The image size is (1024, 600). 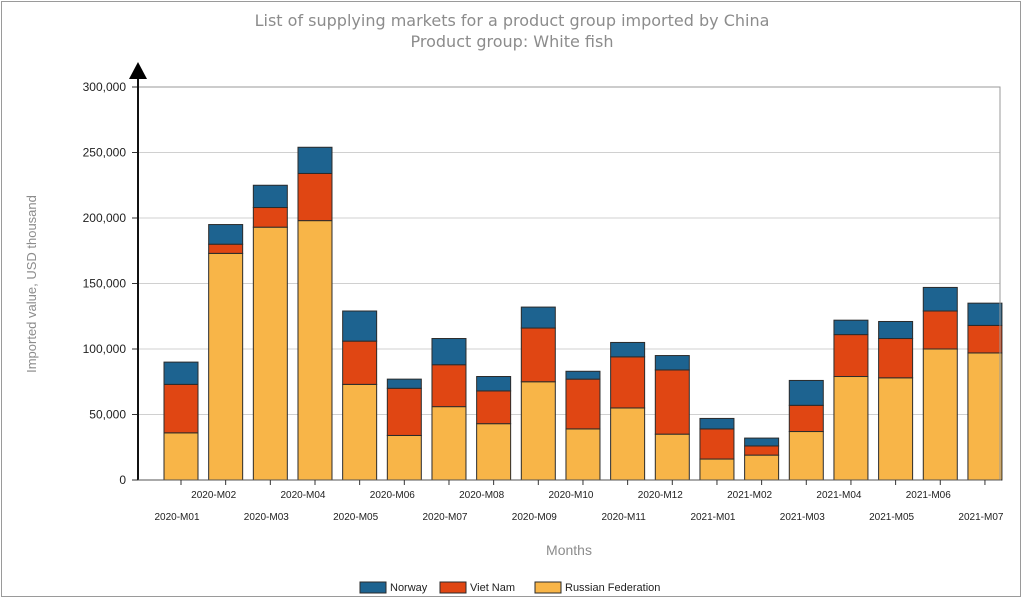 I want to click on legend-item: Norway, so click(x=393, y=587).